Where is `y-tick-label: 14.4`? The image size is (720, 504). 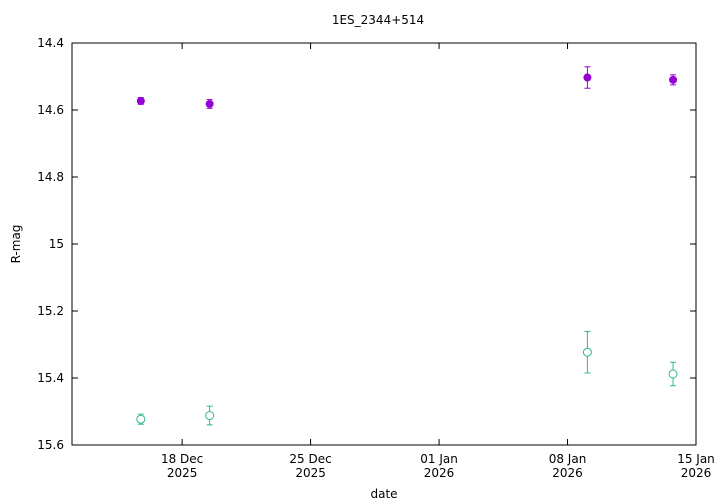
y-tick-label: 14.4 is located at coordinates (50, 43).